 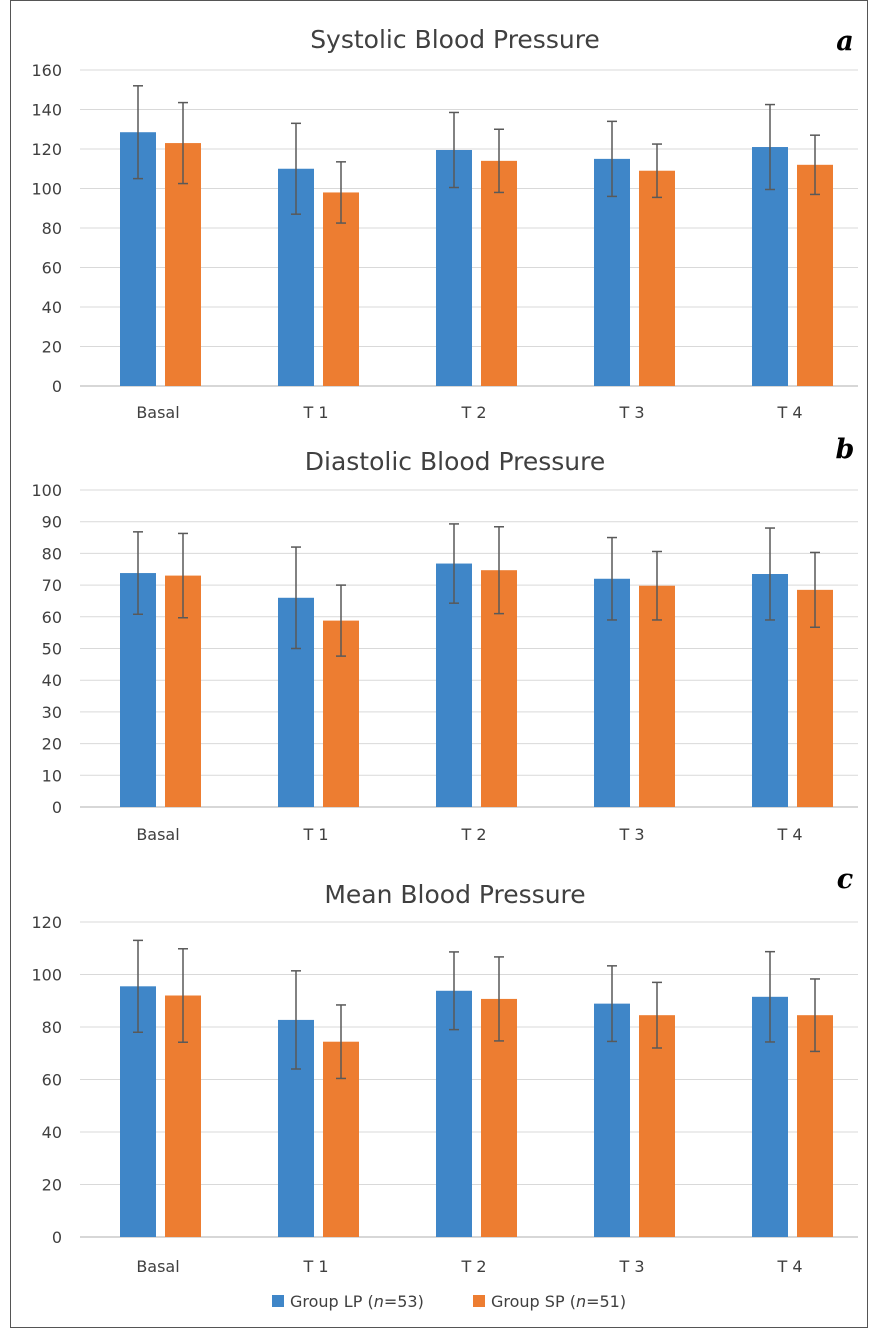 I want to click on y-tick-label: 140, so click(x=46, y=110).